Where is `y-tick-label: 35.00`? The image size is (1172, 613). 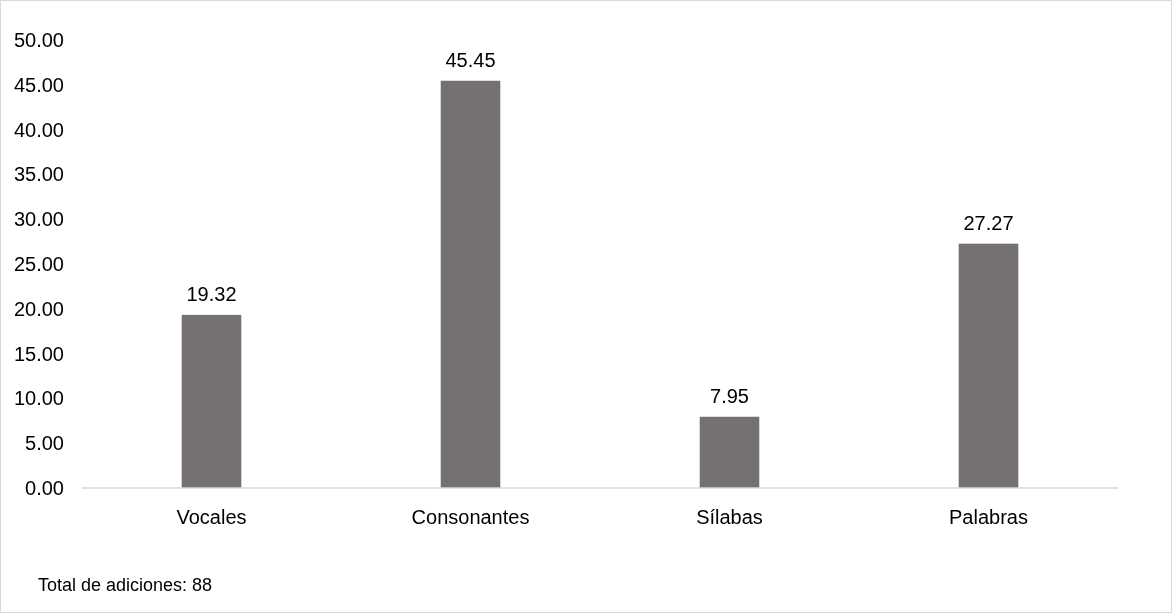 y-tick-label: 35.00 is located at coordinates (38, 174).